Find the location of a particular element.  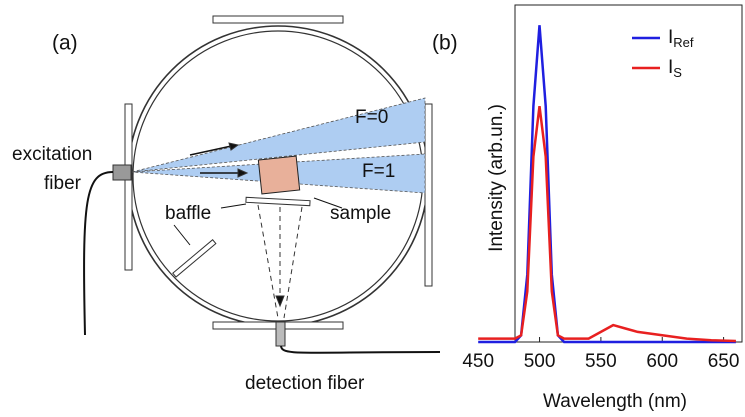

legend-label: IRef is located at coordinates (681, 38).